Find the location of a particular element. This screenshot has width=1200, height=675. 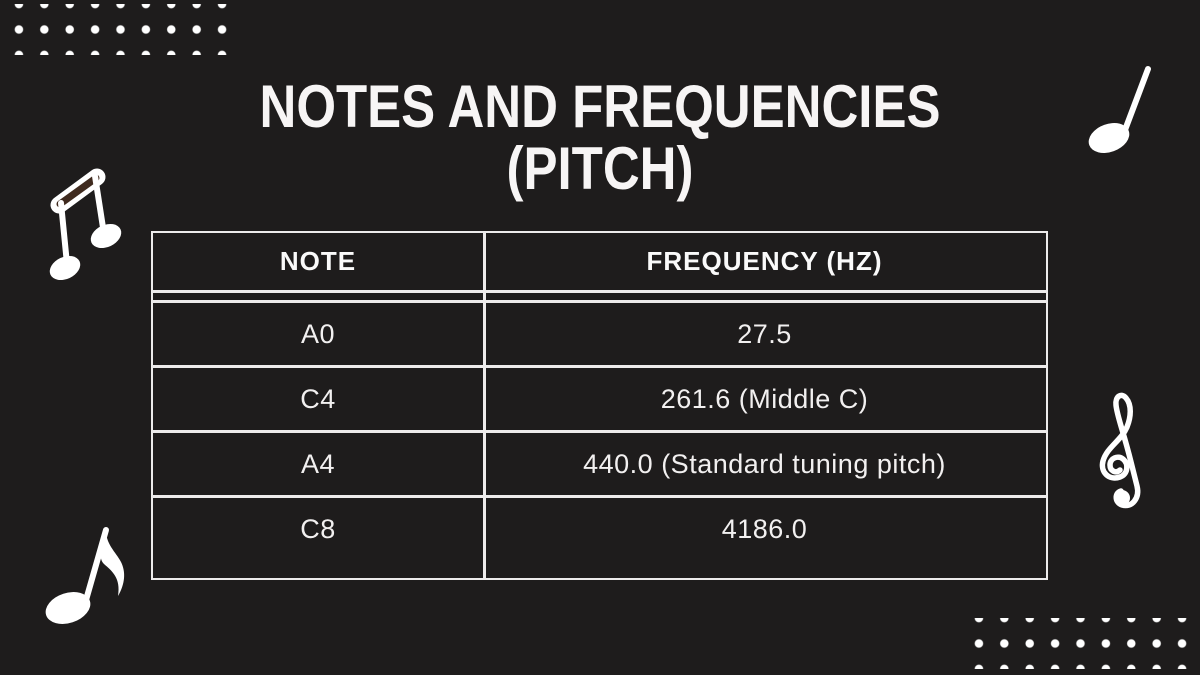

frequency-cell: 440.0 (Standard tuning pitch) is located at coordinates (764, 463).